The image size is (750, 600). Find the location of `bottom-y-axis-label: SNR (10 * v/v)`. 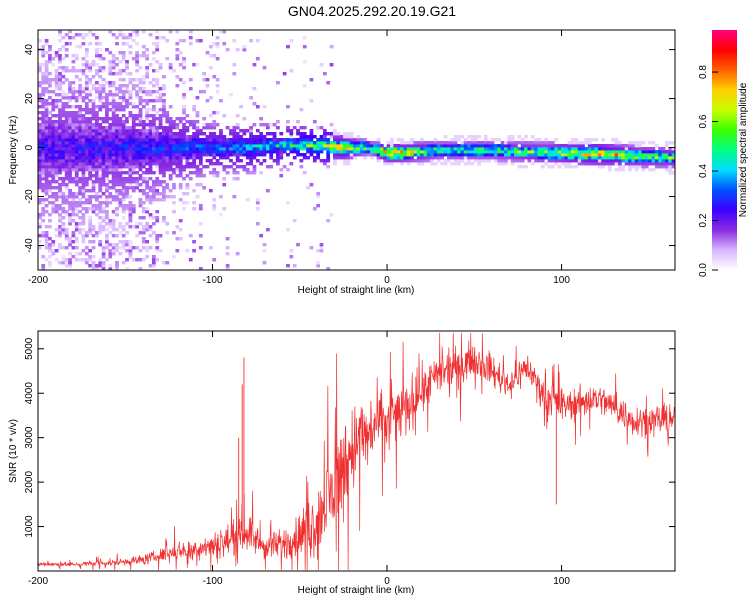

bottom-y-axis-label: SNR (10 * v/v) is located at coordinates (13, 451).